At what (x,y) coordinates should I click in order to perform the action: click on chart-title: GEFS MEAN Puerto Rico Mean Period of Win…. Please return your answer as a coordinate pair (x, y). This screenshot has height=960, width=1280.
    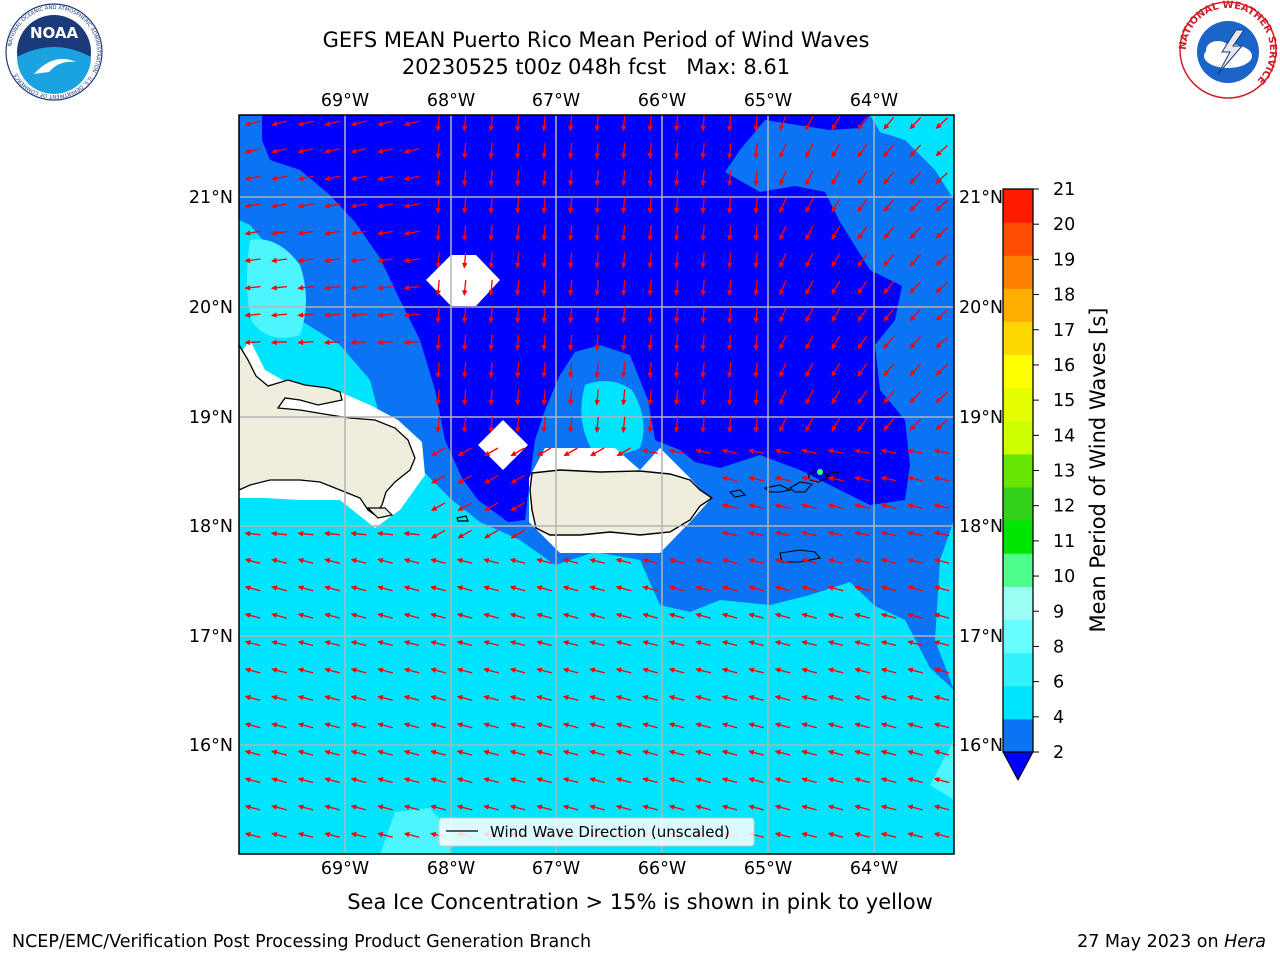
    Looking at the image, I should click on (596, 40).